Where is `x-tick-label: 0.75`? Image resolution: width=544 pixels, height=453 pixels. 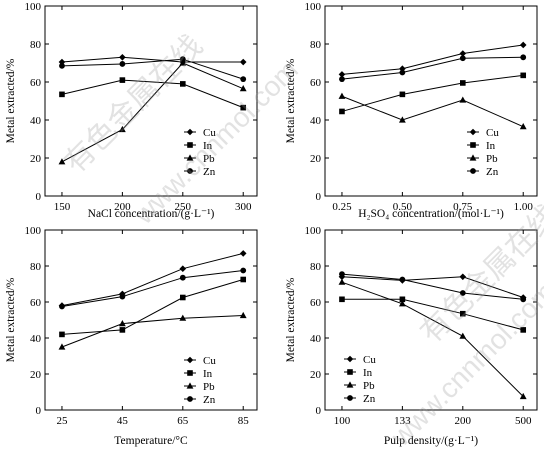
x-tick-label: 0.75 is located at coordinates (463, 207).